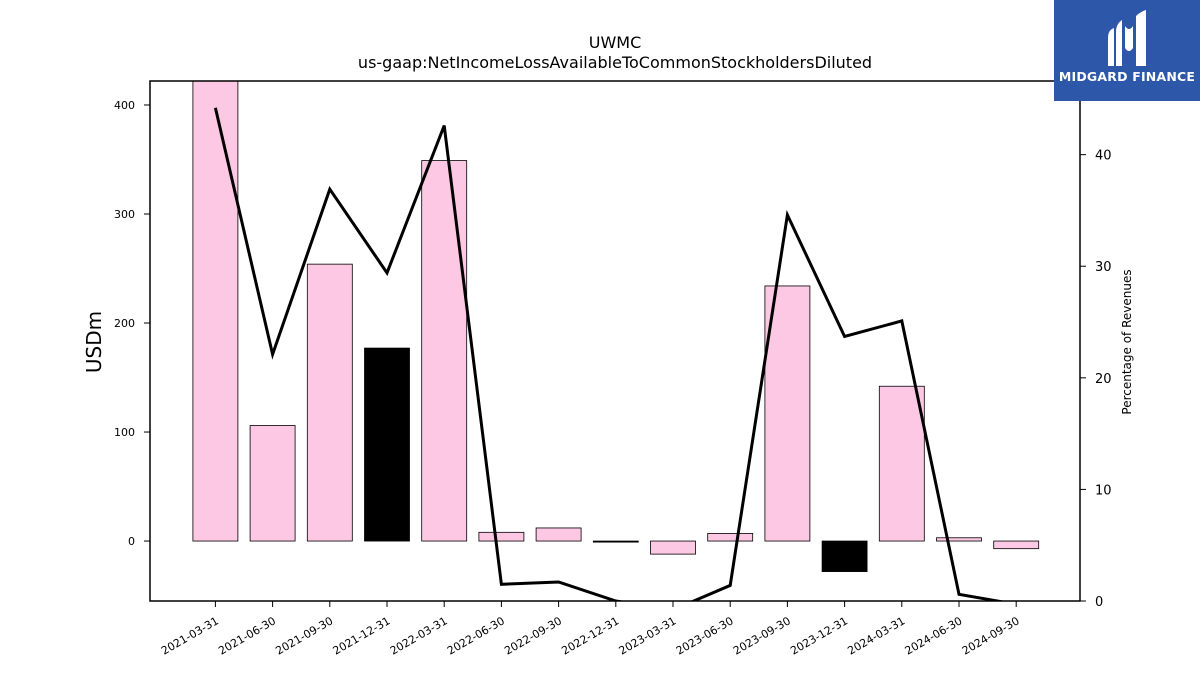 This screenshot has height=675, width=1200. What do you see at coordinates (1103, 379) in the screenshot?
I see `y2-tick-label: 20` at bounding box center [1103, 379].